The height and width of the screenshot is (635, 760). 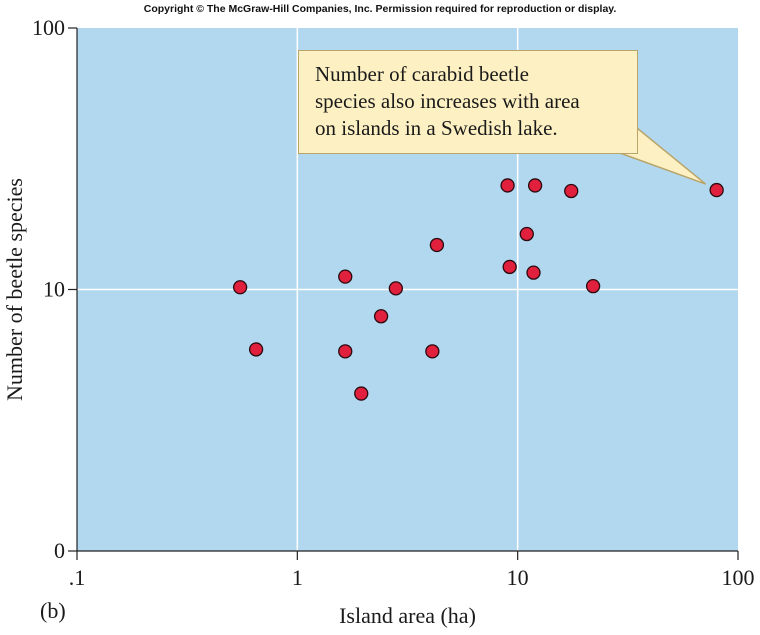 I want to click on y-tick-label: 100, so click(x=48, y=27).